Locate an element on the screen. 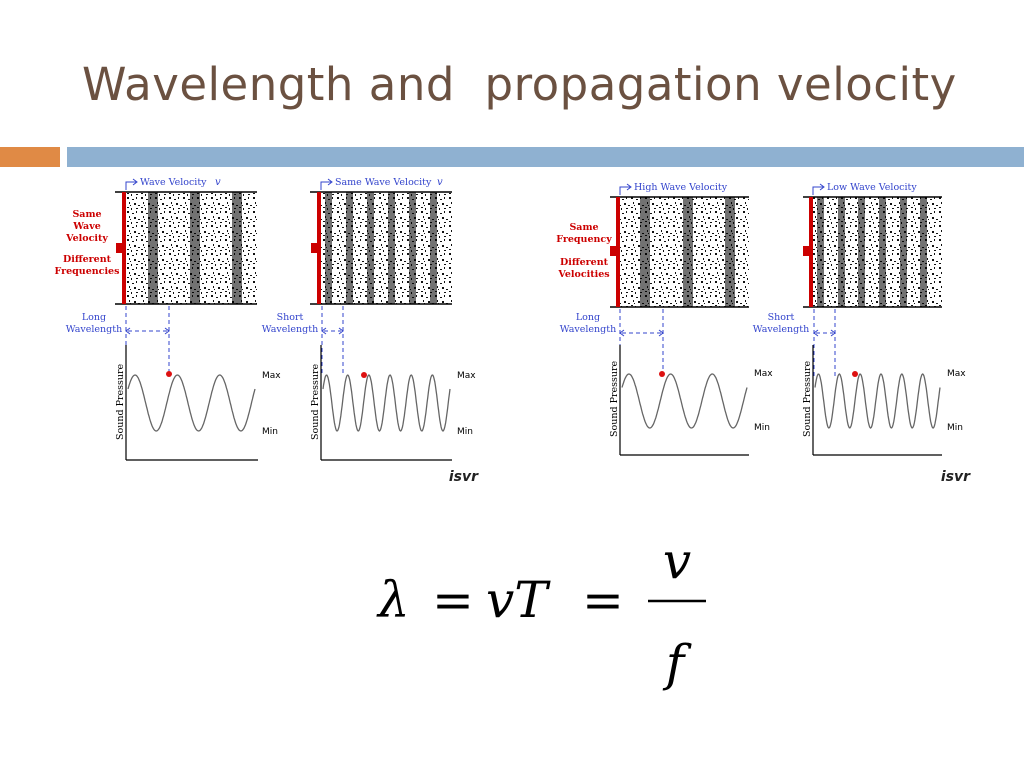  right-side-label-3: Different is located at coordinates (584, 262).